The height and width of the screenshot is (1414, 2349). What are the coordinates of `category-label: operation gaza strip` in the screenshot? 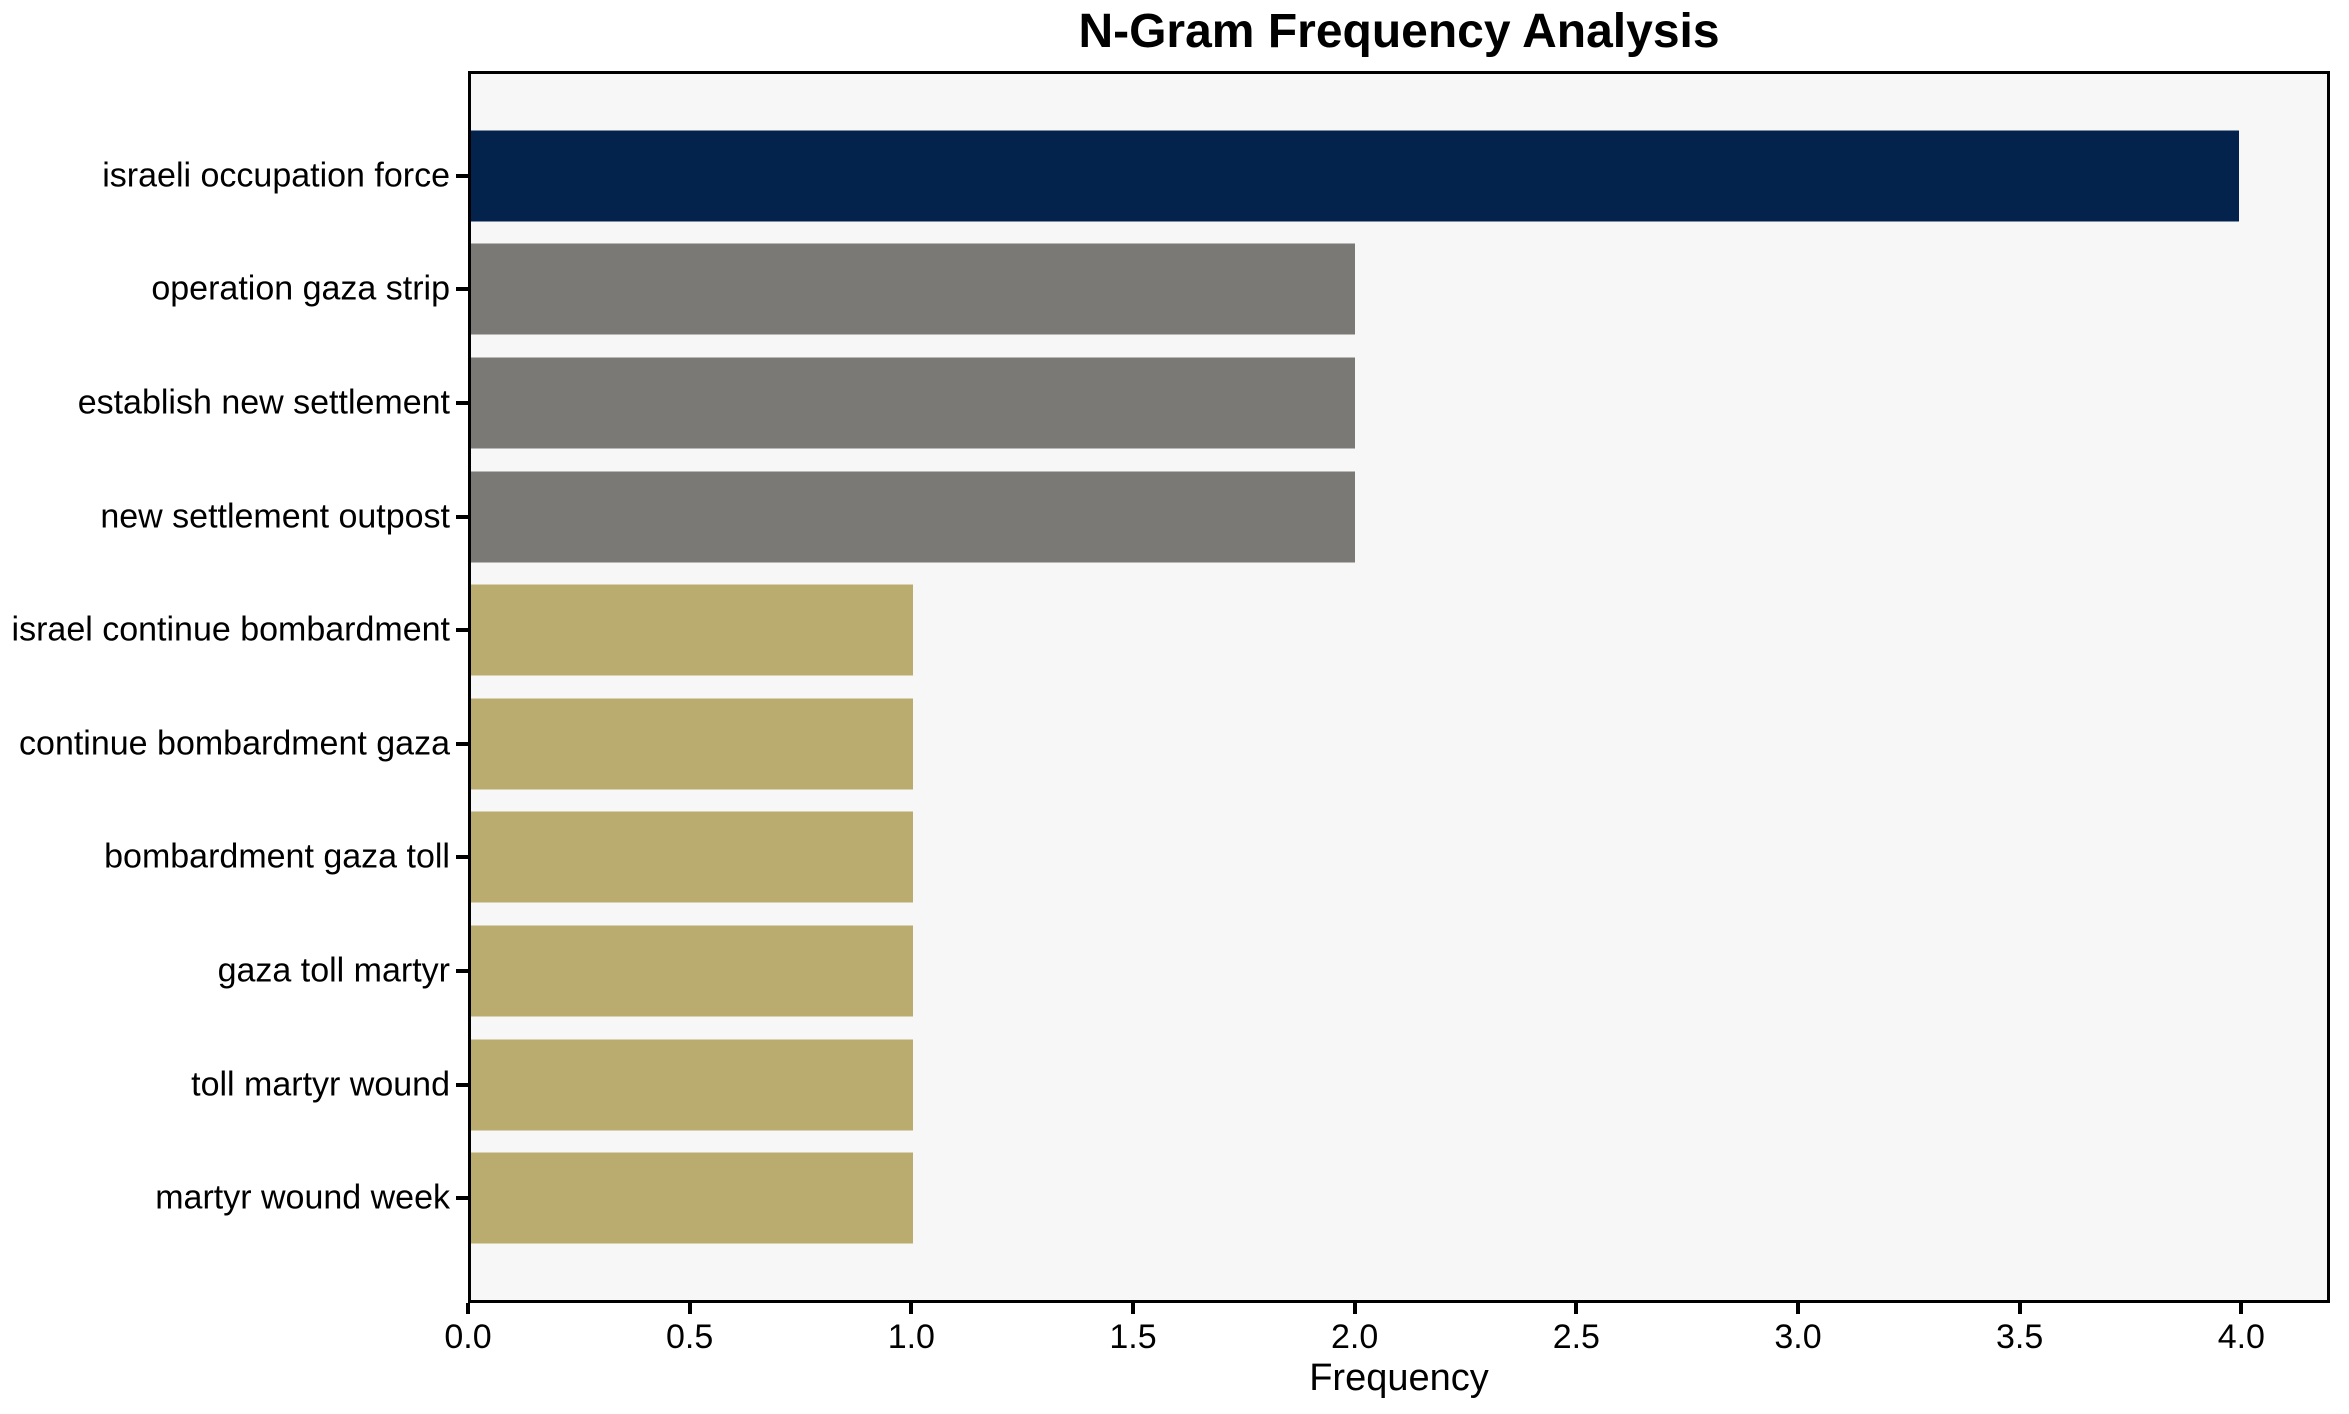 It's located at (300, 288).